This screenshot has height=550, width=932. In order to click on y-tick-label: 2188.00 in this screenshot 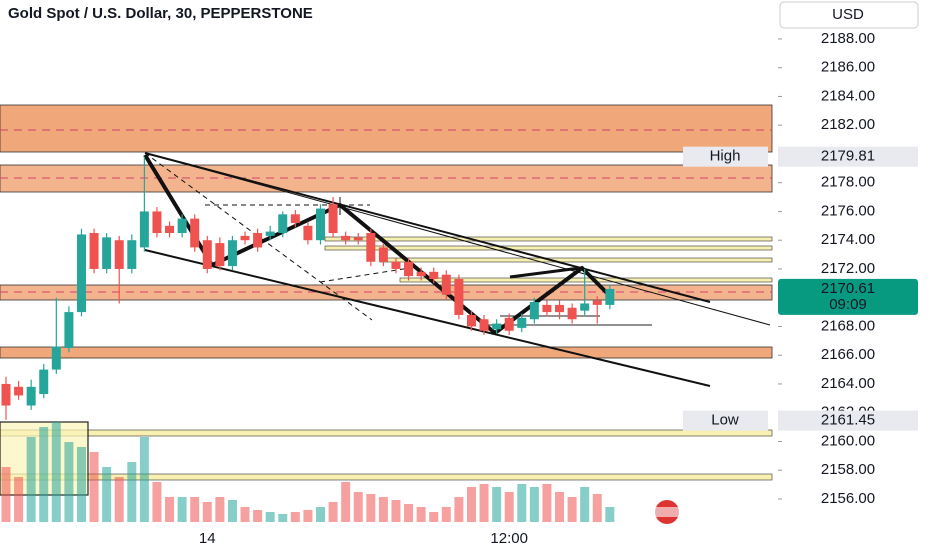, I will do `click(848, 38)`.